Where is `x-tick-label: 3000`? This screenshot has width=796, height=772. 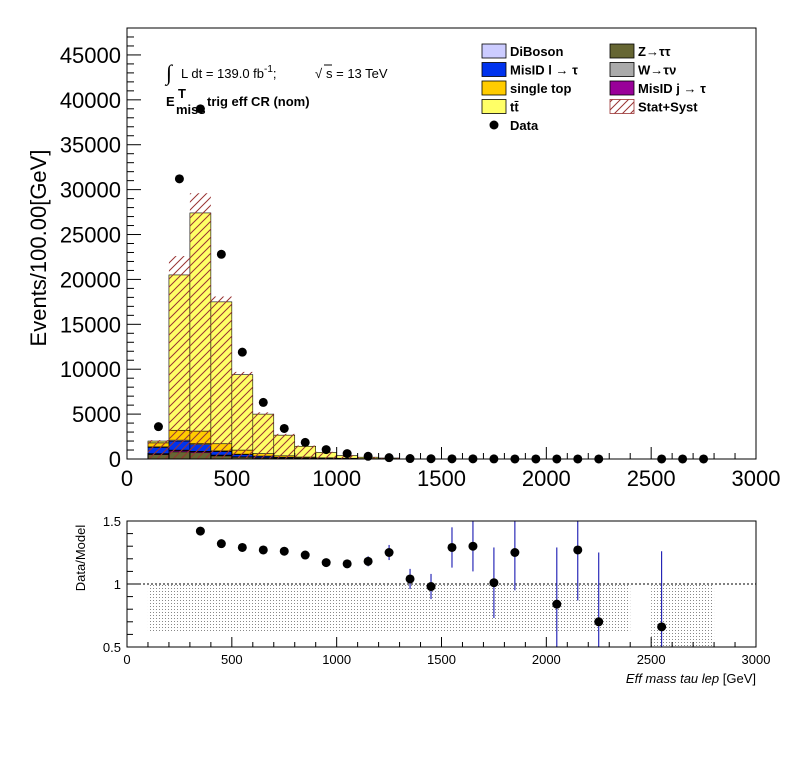
x-tick-label: 3000 is located at coordinates (756, 478).